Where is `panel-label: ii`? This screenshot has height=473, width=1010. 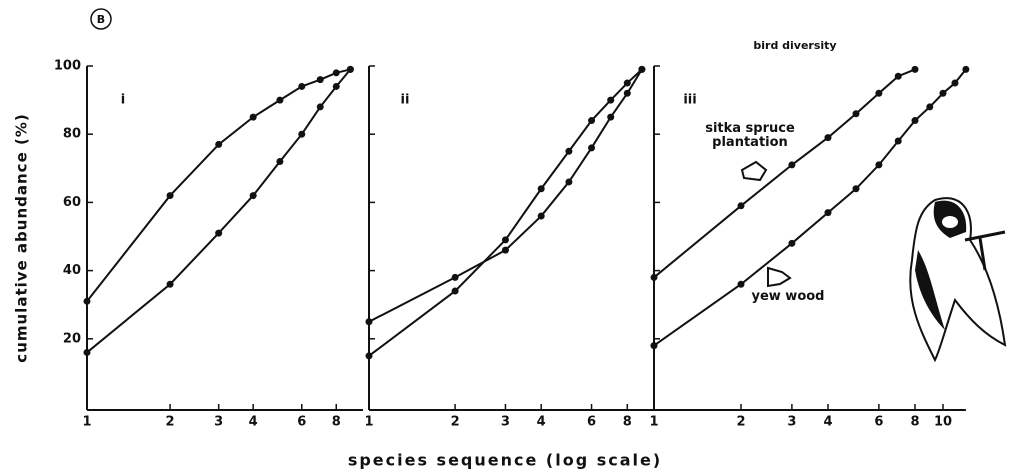
panel-label: ii is located at coordinates (405, 100).